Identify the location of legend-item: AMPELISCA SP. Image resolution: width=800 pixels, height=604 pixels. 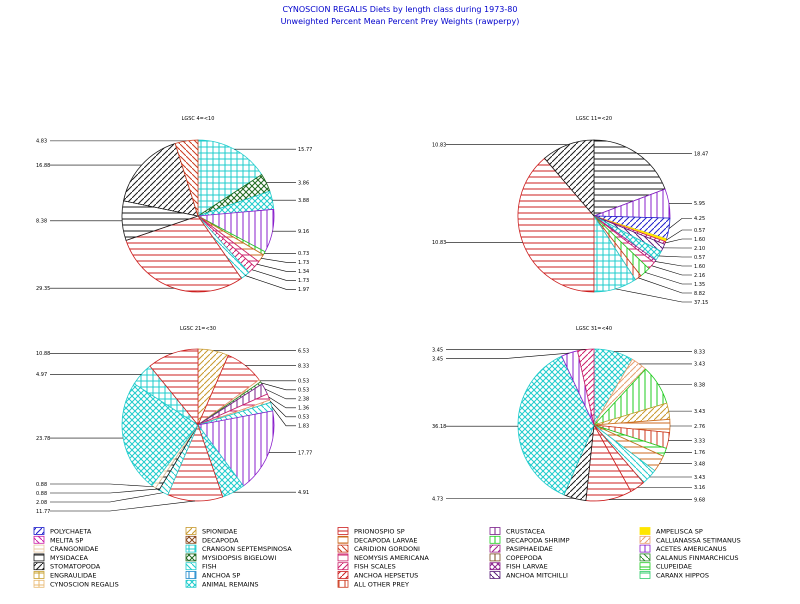
(671, 532).